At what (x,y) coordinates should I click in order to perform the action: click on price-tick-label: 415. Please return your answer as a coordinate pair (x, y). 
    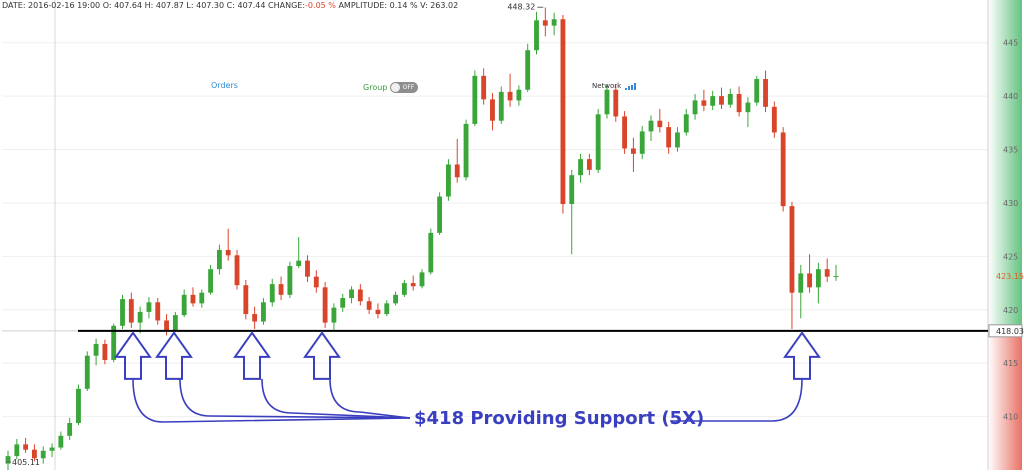
    Looking at the image, I should click on (1010, 363).